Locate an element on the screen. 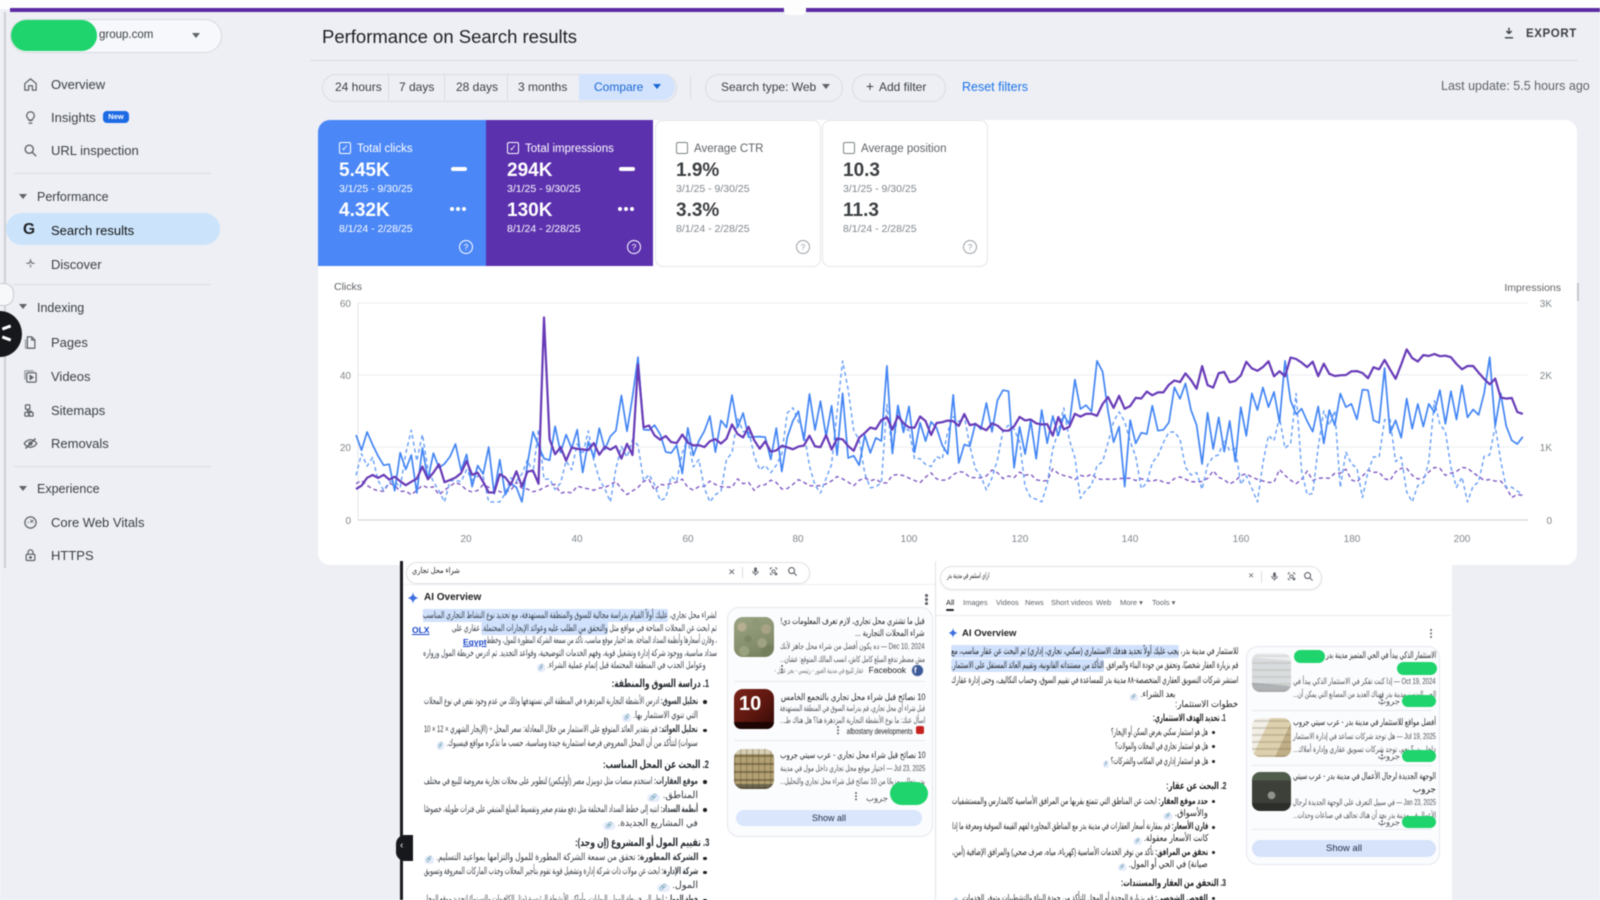  svg-text: 80 is located at coordinates (798, 539).